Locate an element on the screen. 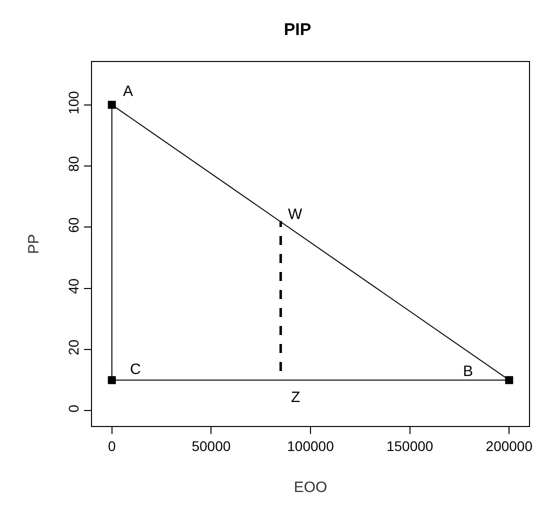 This screenshot has height=513, width=541. annotation: W is located at coordinates (295, 214).